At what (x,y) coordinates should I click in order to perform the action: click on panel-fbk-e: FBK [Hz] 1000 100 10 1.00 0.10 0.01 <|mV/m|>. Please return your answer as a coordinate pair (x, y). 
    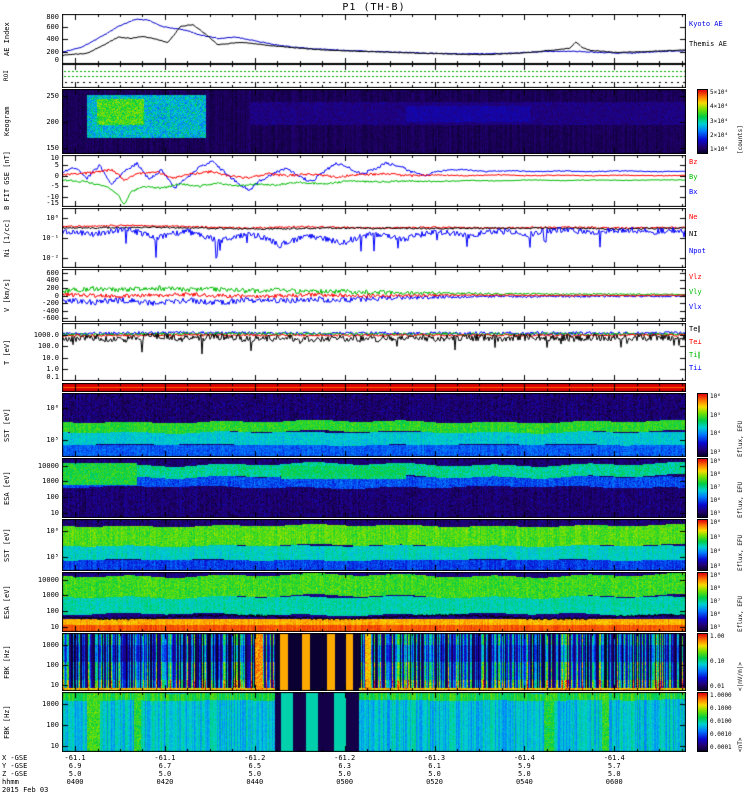
    Looking at the image, I should click on (375, 662).